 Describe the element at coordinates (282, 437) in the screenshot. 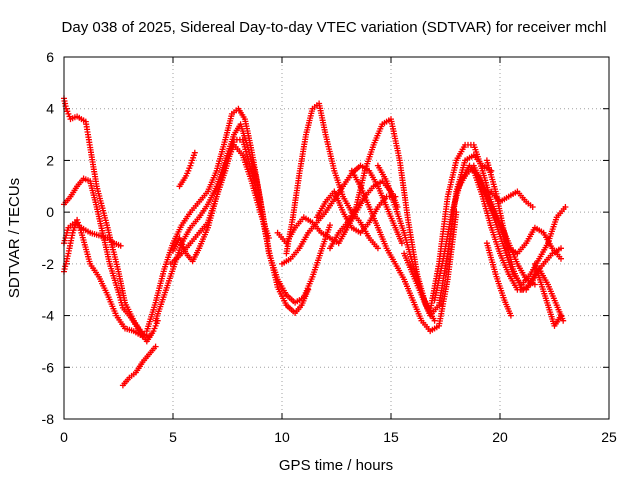

I see `x-tick-label: 10` at that location.